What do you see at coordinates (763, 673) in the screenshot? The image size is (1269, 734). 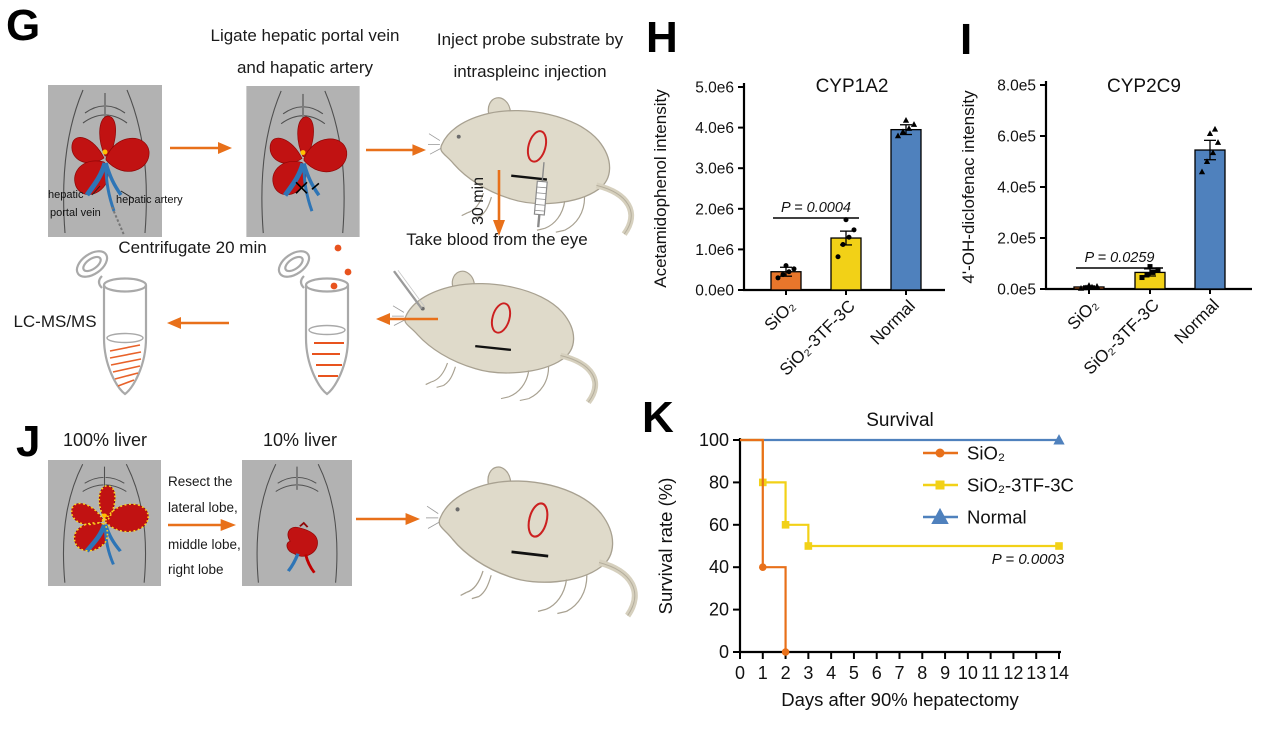 I see `svg-text: 1` at bounding box center [763, 673].